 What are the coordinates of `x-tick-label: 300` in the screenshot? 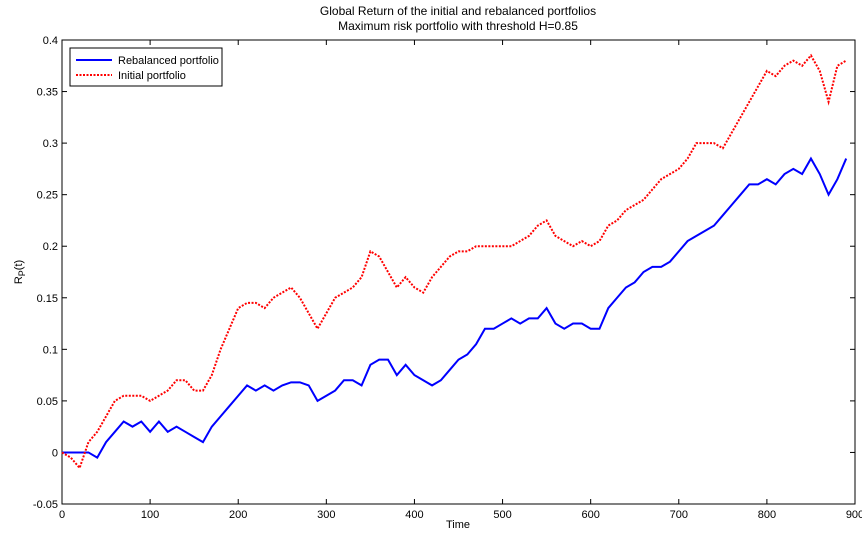 It's located at (326, 515).